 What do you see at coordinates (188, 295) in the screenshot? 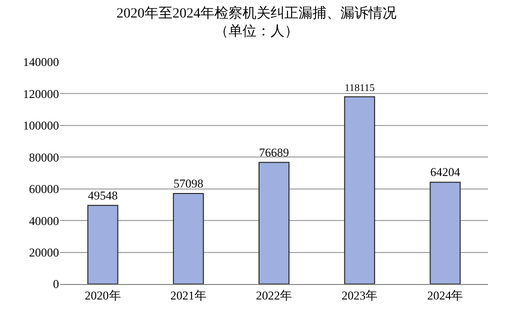
I see `x-tick-label: 2021年` at bounding box center [188, 295].